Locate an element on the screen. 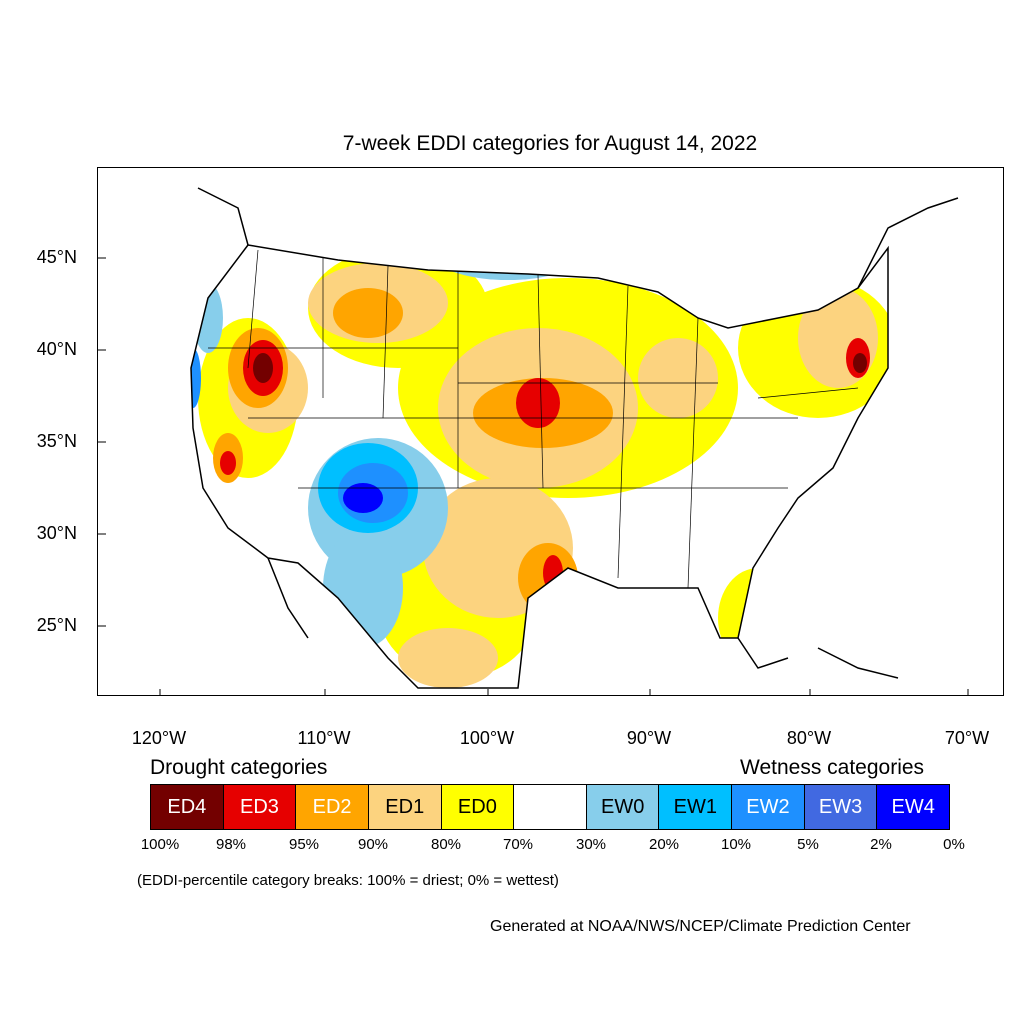 The image size is (1024, 1024). legend-ew0: EW0 is located at coordinates (623, 807).